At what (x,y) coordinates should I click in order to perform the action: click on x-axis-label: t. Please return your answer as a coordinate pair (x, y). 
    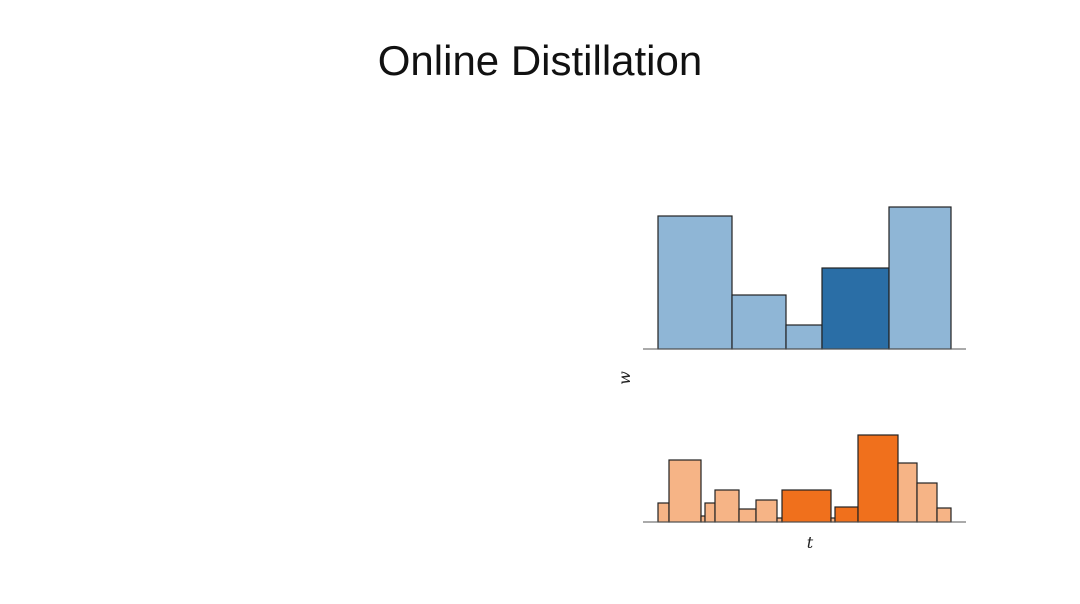
    Looking at the image, I should click on (810, 542).